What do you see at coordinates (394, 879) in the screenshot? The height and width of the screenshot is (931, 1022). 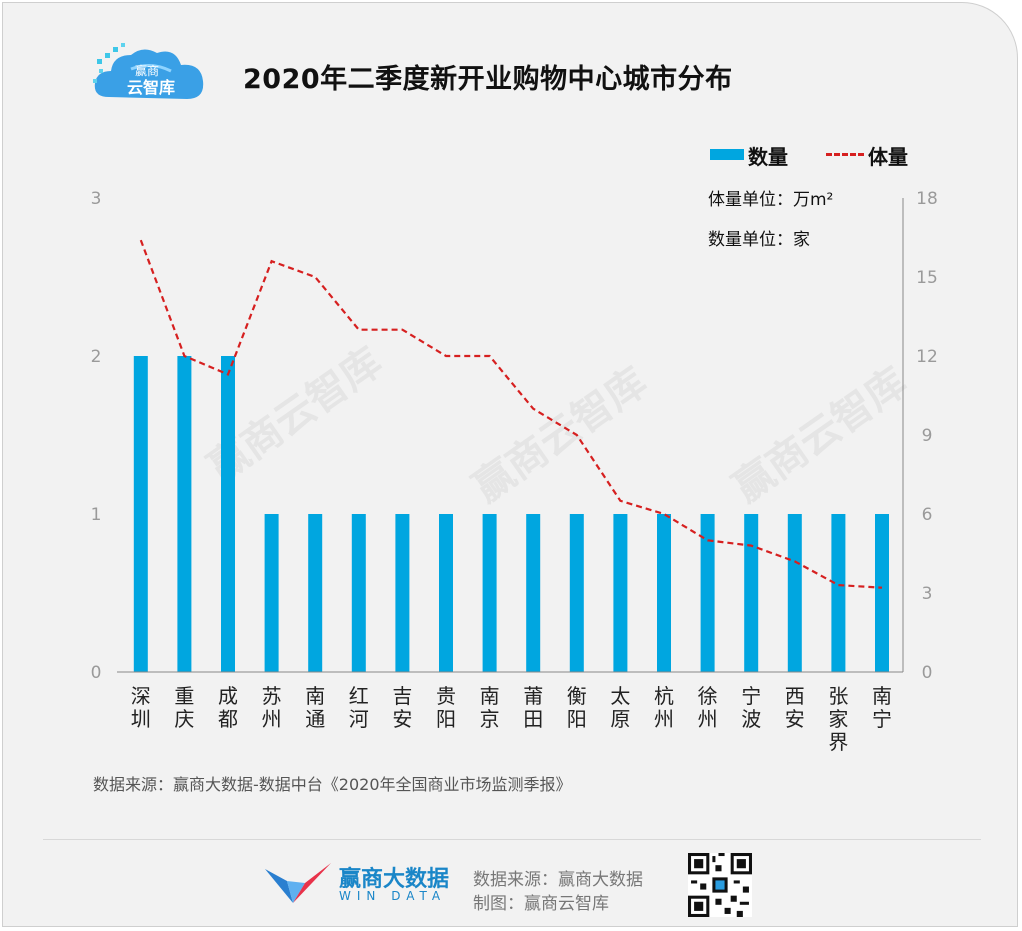 I see `brand-name: 赢商大数据` at bounding box center [394, 879].